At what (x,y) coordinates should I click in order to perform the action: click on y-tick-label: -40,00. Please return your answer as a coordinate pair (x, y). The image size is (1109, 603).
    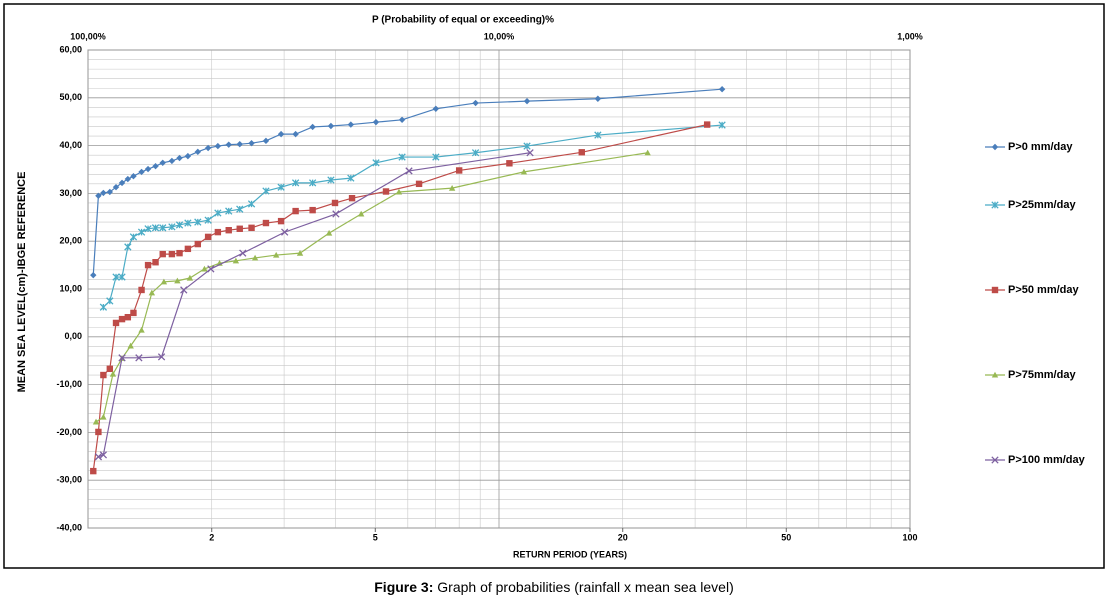
    Looking at the image, I should click on (69, 527).